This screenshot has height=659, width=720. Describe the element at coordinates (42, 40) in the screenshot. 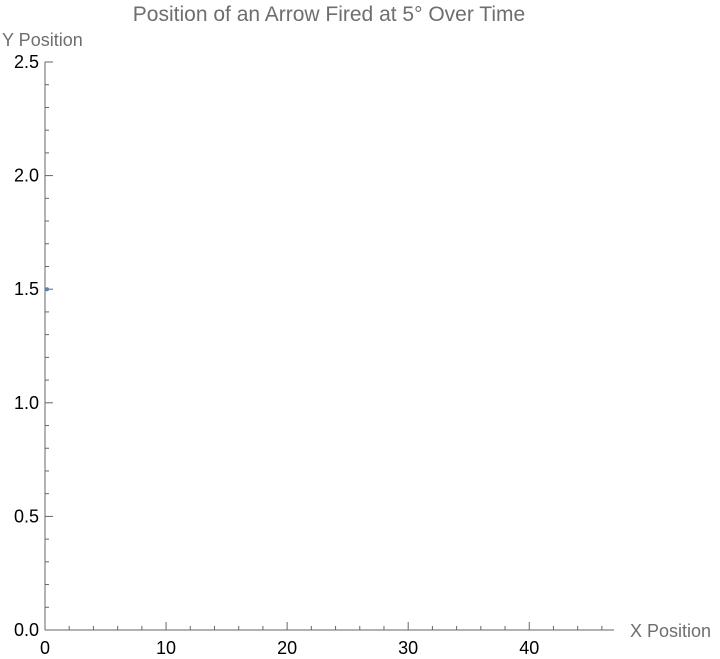

I see `y-axis-label: Y Position` at that location.